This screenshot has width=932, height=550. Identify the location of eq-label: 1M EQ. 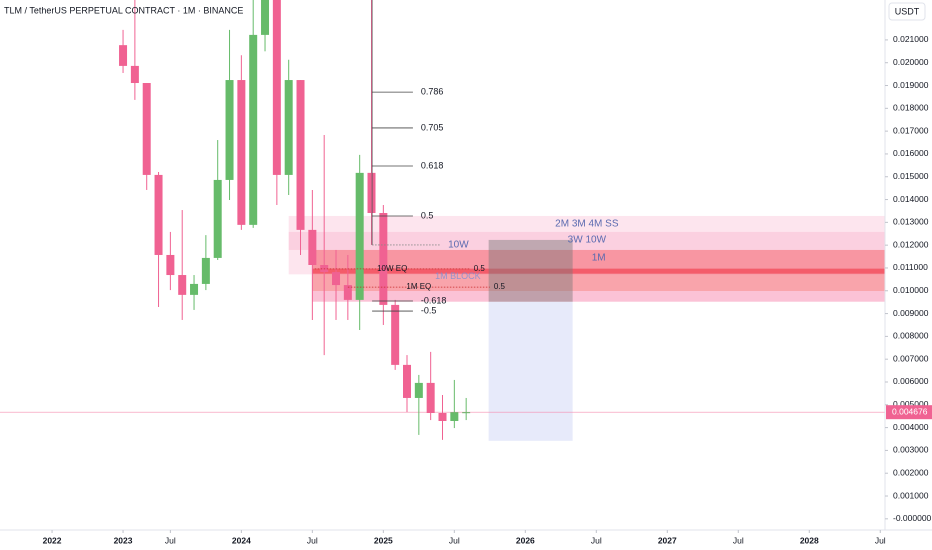
(418, 286).